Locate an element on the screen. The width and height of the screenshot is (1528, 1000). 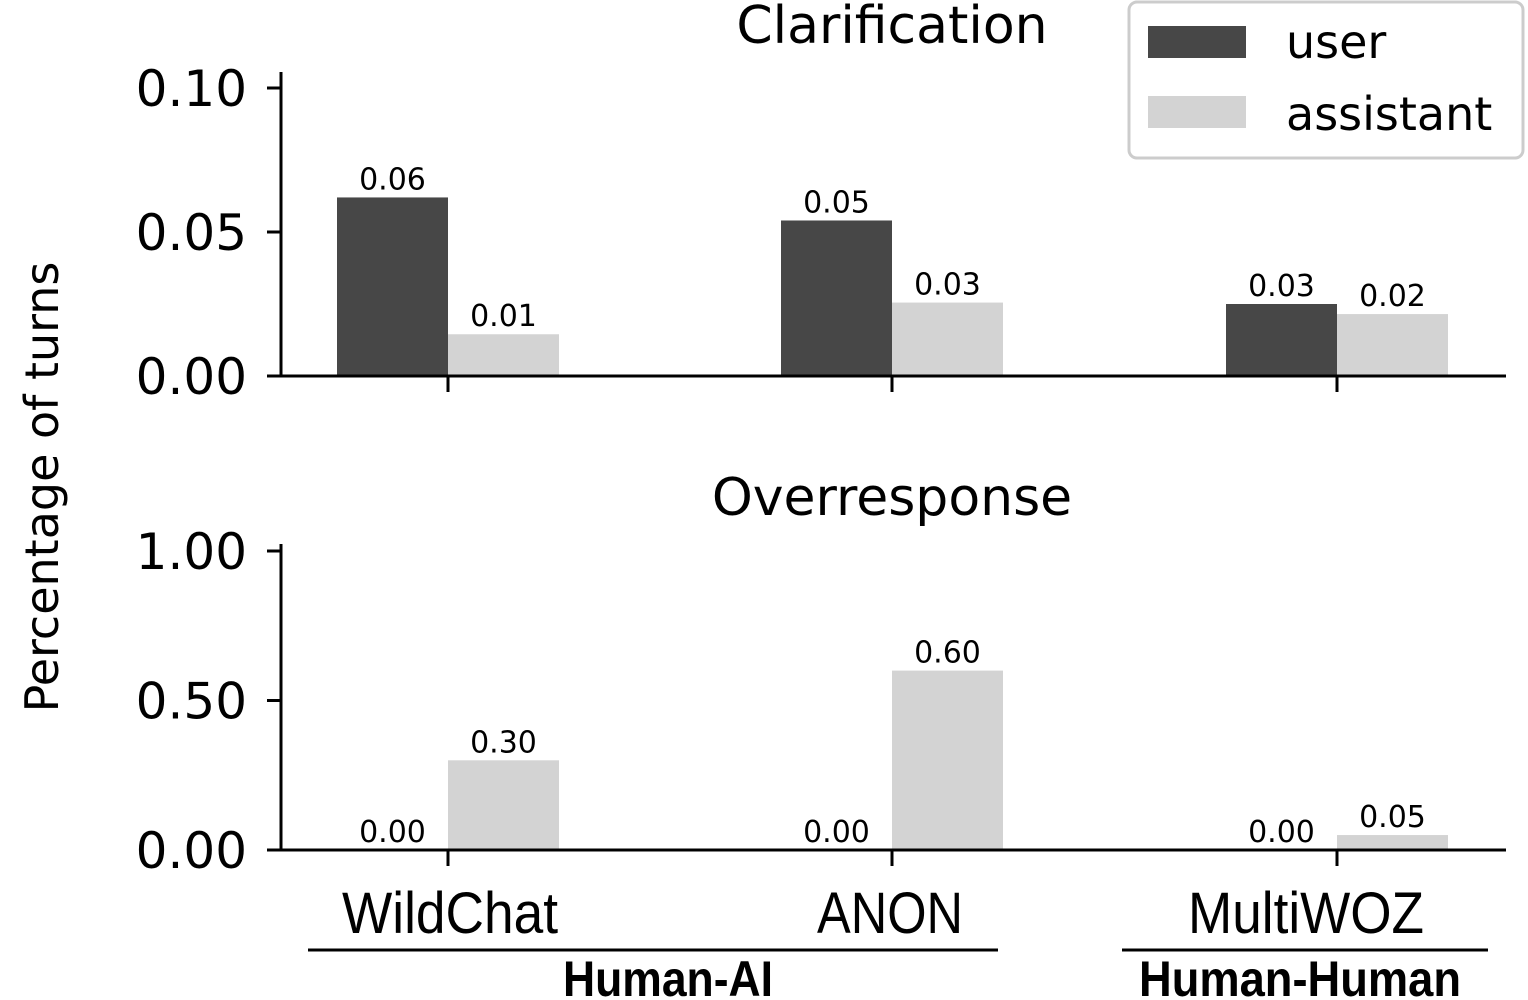
overresponse-bar-assistant-anon is located at coordinates (947, 760).